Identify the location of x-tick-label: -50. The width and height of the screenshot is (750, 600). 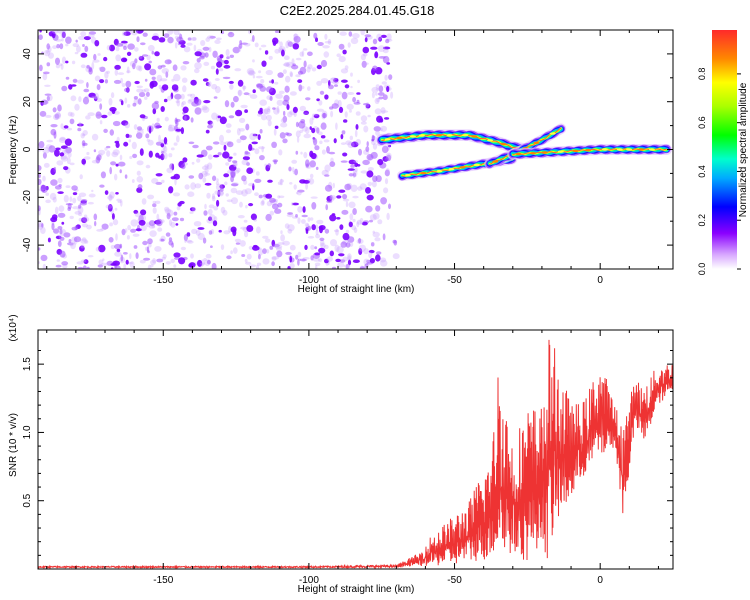
(454, 280).